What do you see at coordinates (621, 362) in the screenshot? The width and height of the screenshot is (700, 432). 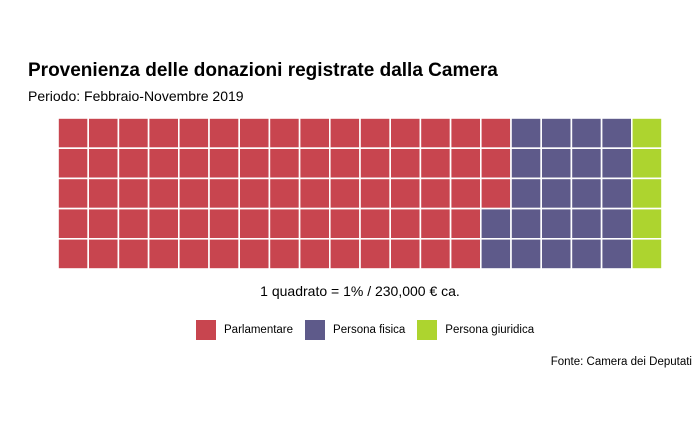 I see `chart-source: Fonte: Camera dei Deputati` at bounding box center [621, 362].